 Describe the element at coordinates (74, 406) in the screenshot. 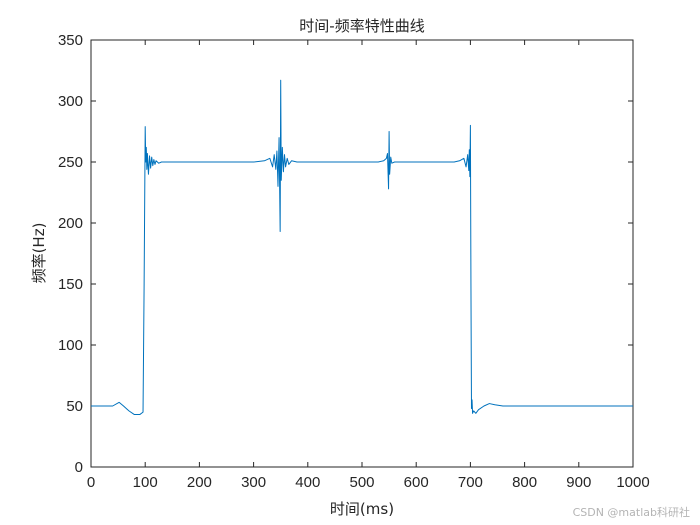

I see `y-tick-label: 50` at that location.